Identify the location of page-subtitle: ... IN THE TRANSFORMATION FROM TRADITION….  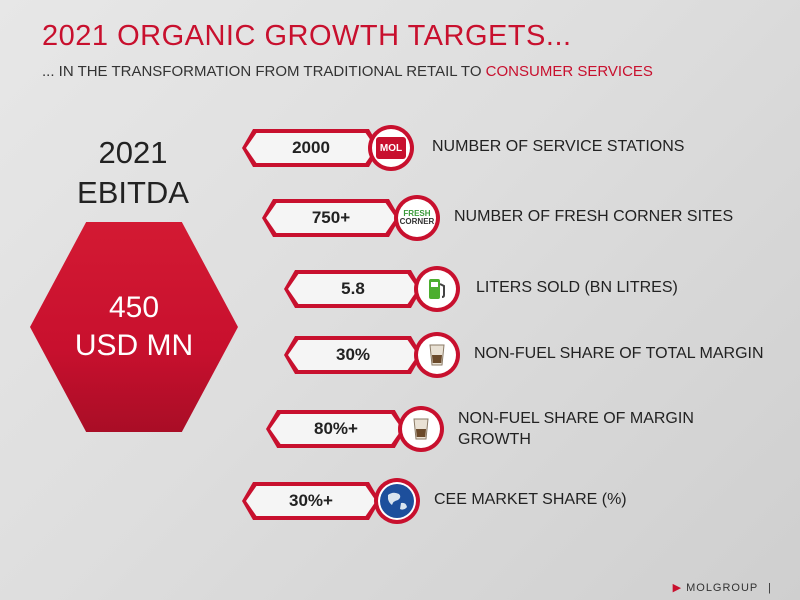
(347, 71).